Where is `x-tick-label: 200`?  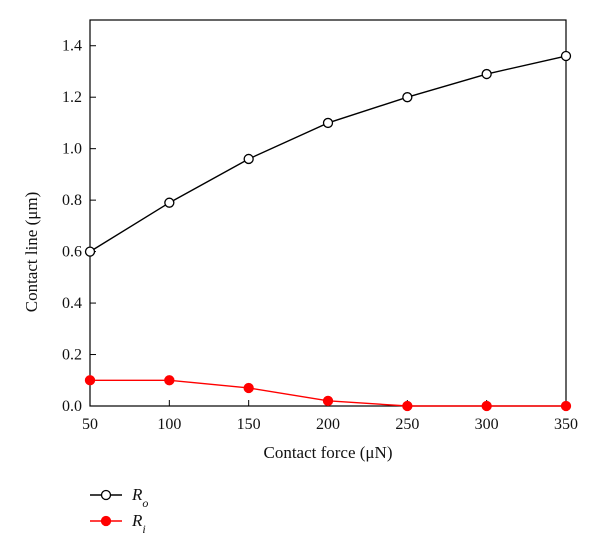 x-tick-label: 200 is located at coordinates (328, 424).